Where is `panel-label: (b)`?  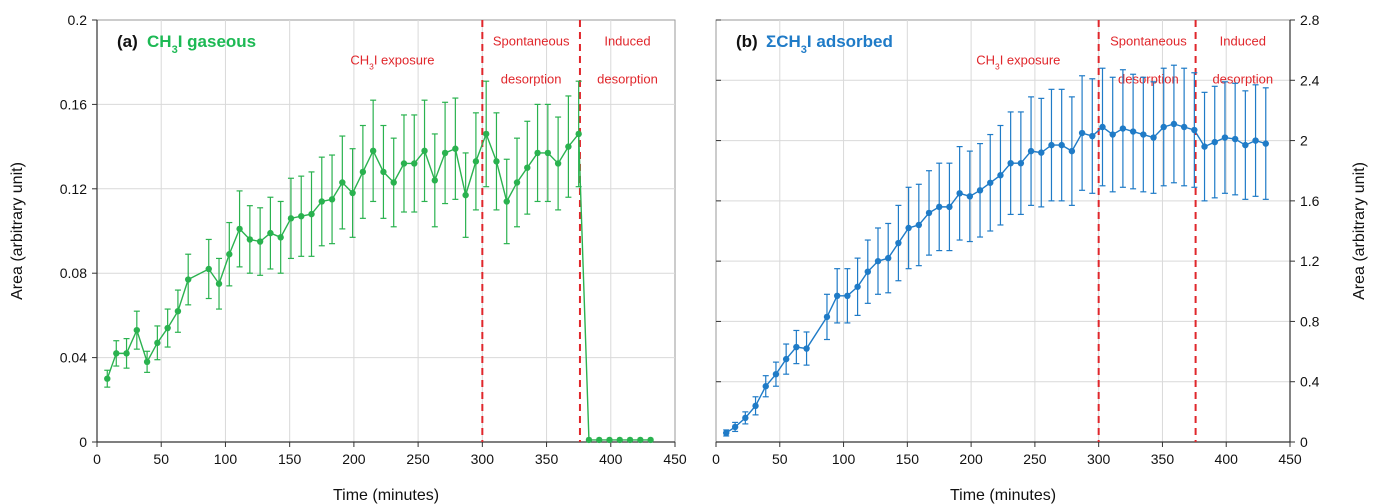 panel-label: (b) is located at coordinates (747, 41).